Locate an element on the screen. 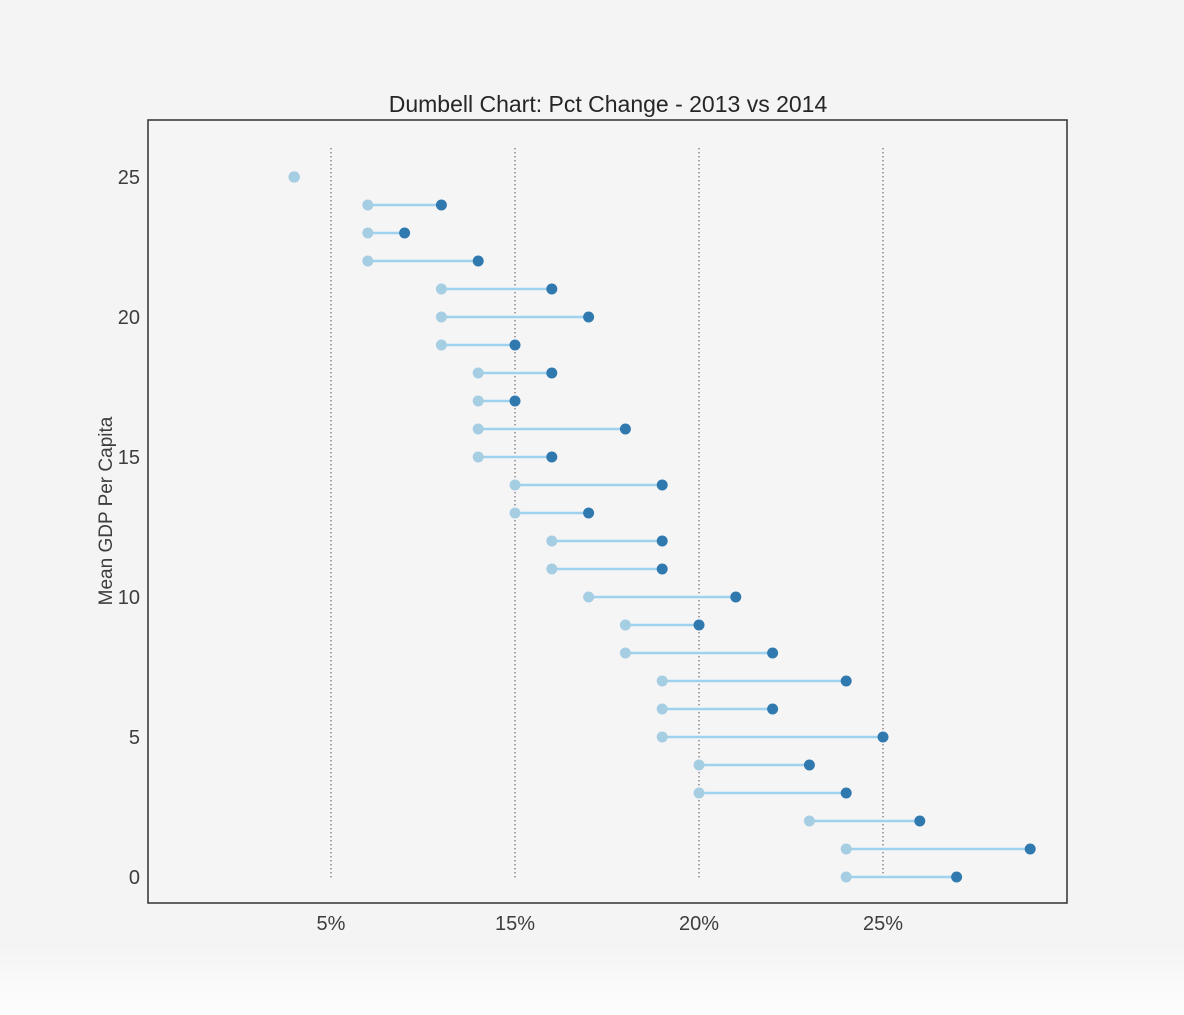 This screenshot has width=1184, height=1015. x-axis-tick-labels: 5% 15% 20% 25% is located at coordinates (610, 924).